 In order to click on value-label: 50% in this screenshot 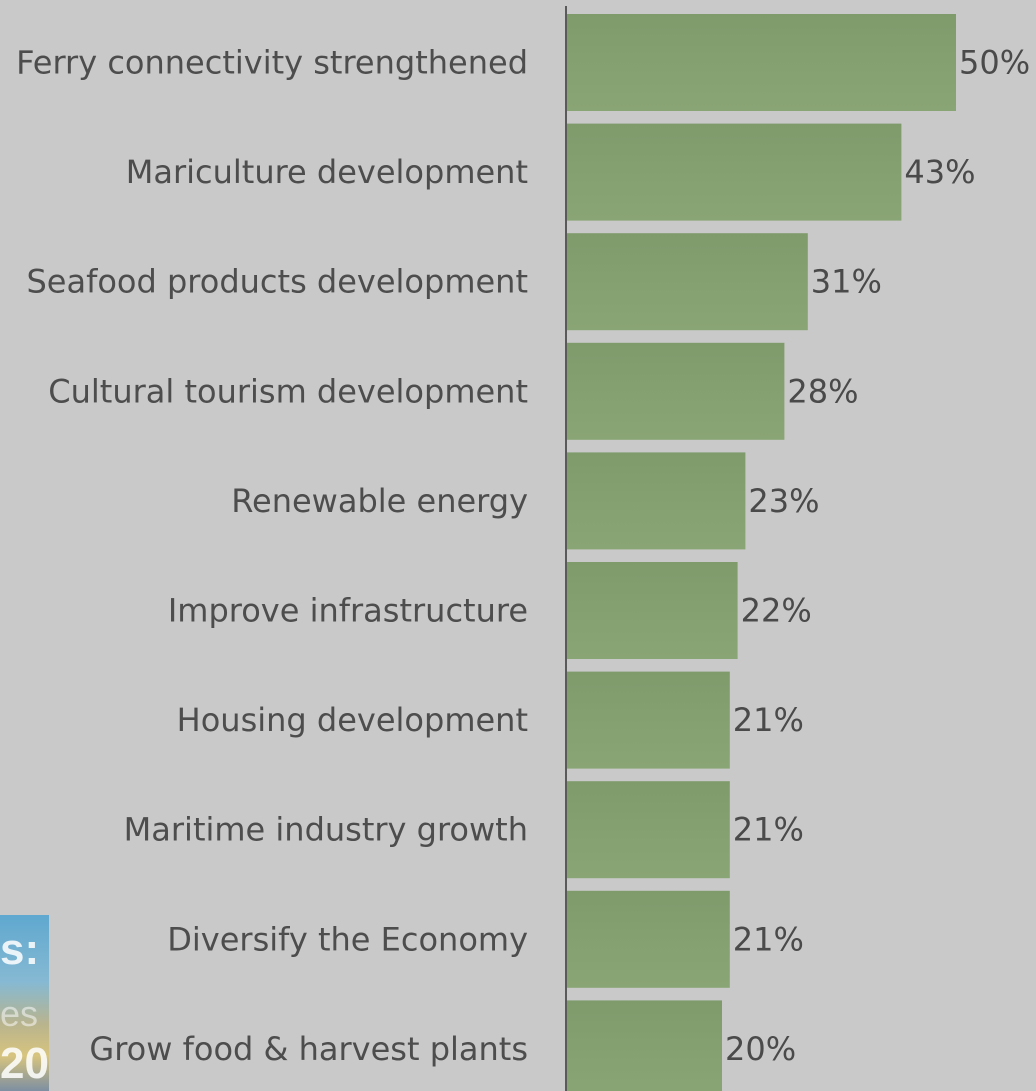, I will do `click(994, 63)`.